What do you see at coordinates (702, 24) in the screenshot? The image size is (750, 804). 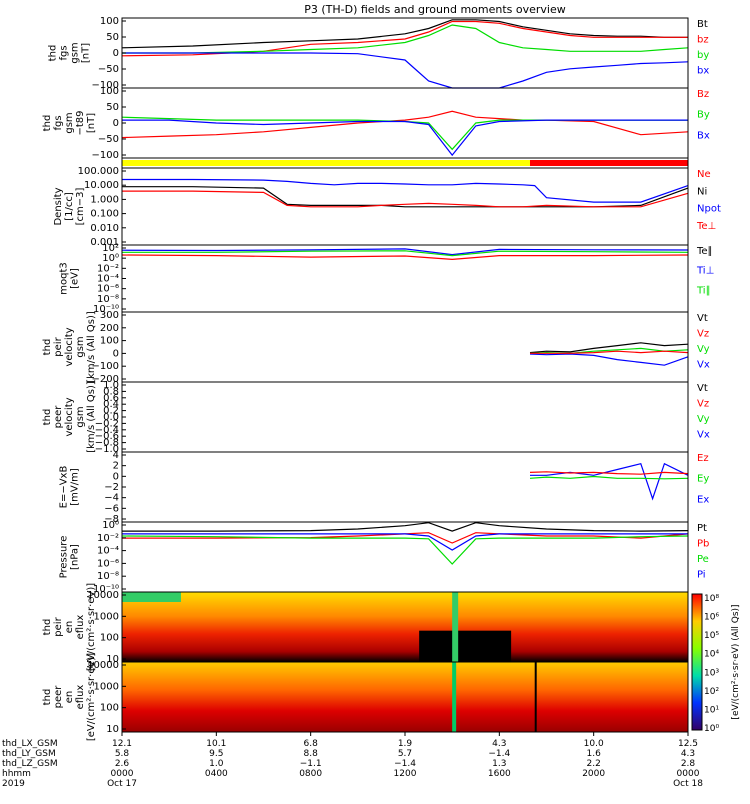 I see `legend-entry: Bt` at bounding box center [702, 24].